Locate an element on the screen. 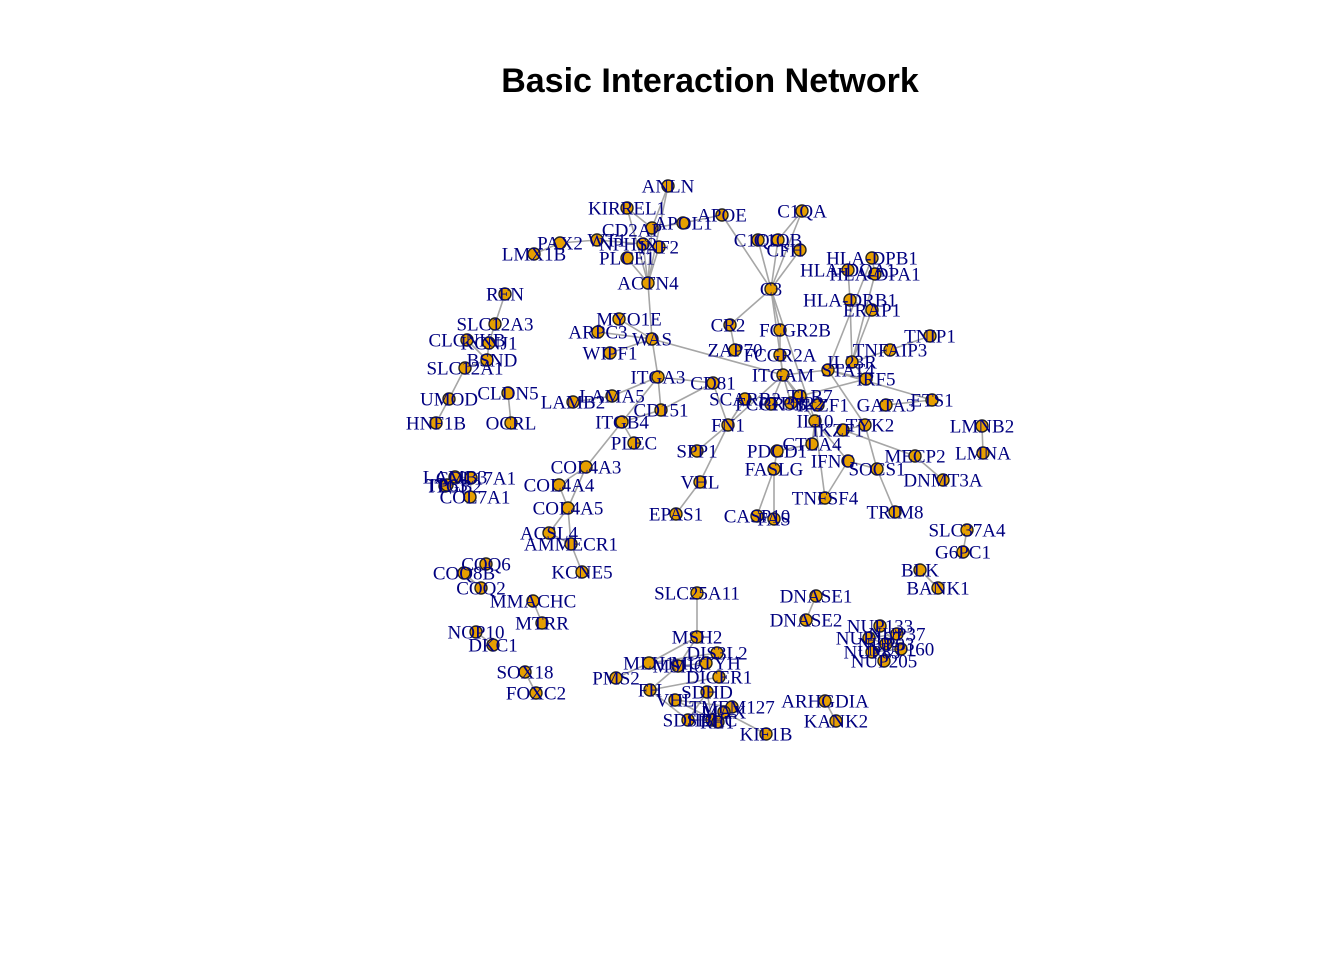  node-label: TP63 is located at coordinates (446, 485).